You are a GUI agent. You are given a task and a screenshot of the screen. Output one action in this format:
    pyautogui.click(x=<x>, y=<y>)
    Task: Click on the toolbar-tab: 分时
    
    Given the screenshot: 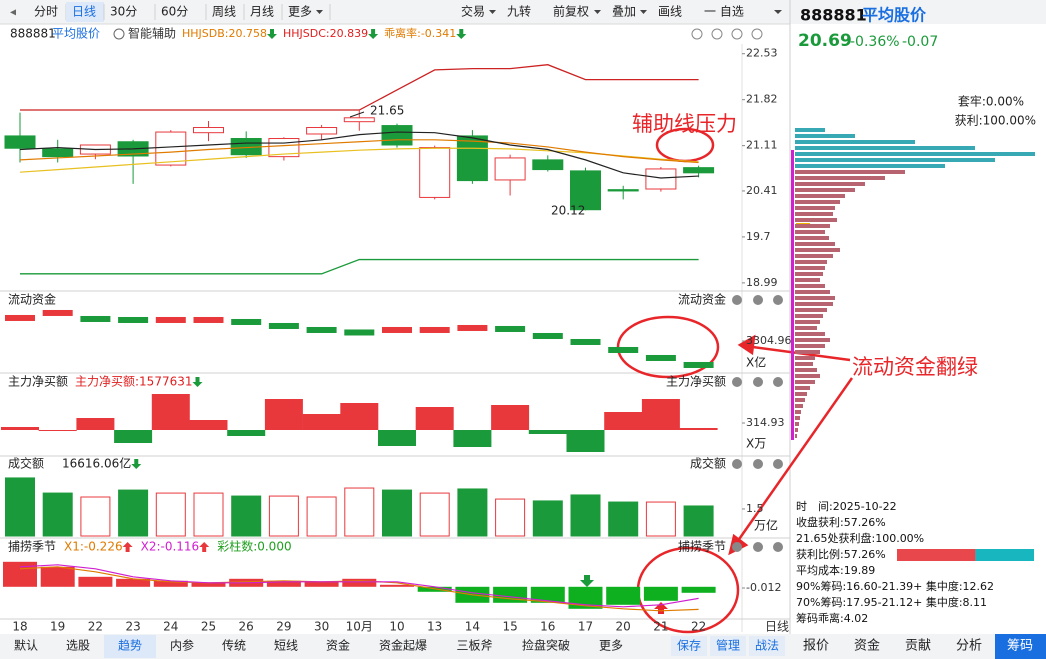 What is the action you would take?
    pyautogui.click(x=46, y=12)
    